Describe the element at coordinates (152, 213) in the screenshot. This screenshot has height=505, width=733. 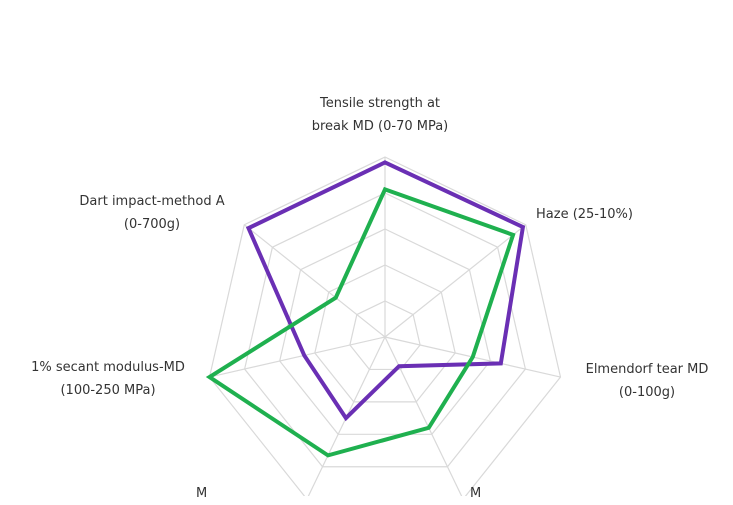
I see `axis-label-dart-impact: Dart impact-method A (0-700g)` at that location.